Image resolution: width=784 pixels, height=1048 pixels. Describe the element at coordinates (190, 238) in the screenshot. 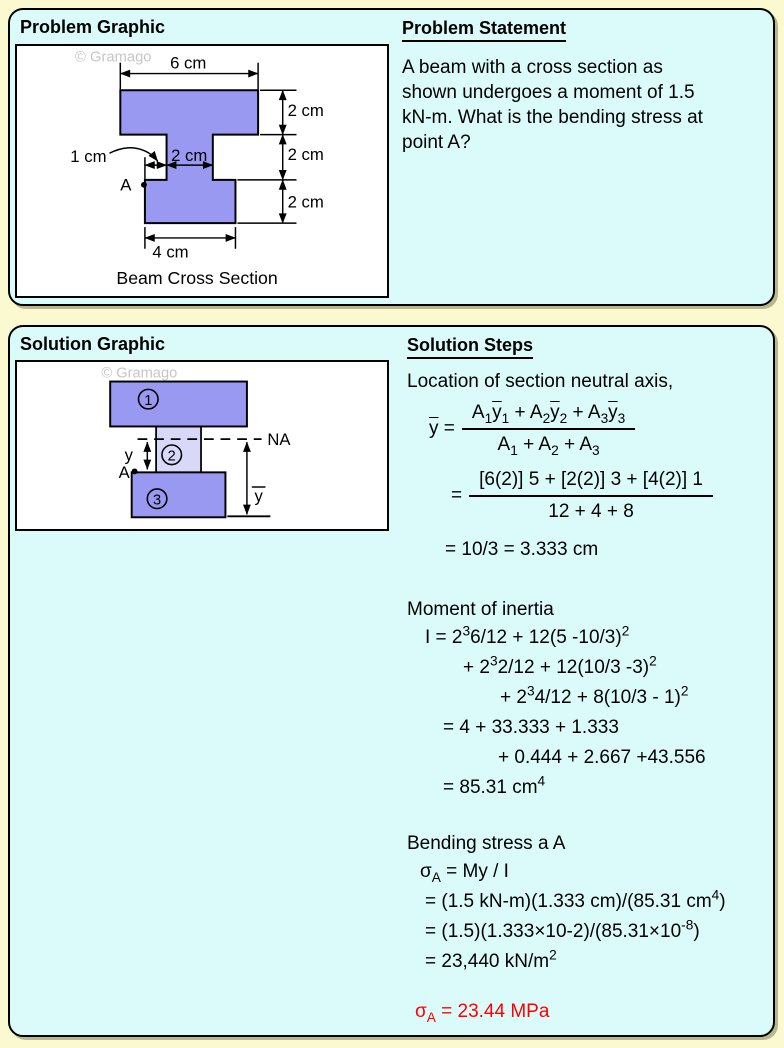

I see `dim-bottom-lines` at that location.